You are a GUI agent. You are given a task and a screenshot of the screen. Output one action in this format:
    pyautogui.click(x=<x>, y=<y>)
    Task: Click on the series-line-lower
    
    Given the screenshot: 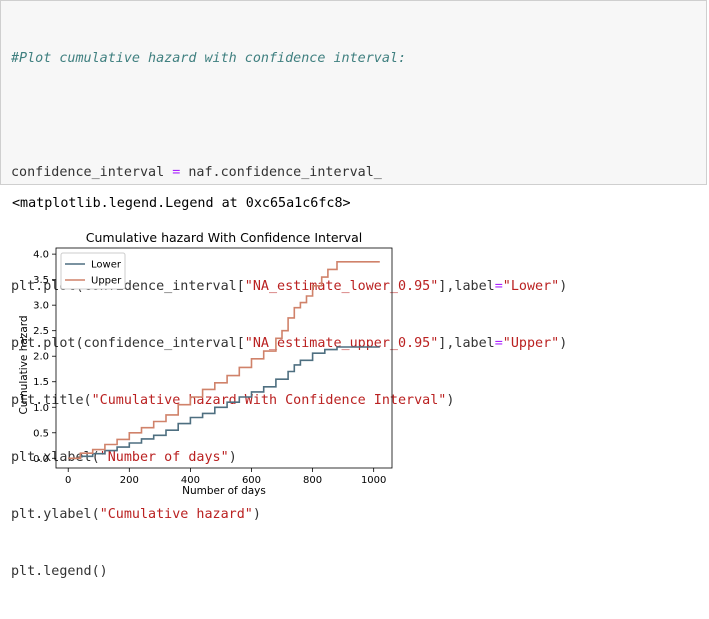 What is the action you would take?
    pyautogui.click(x=224, y=403)
    